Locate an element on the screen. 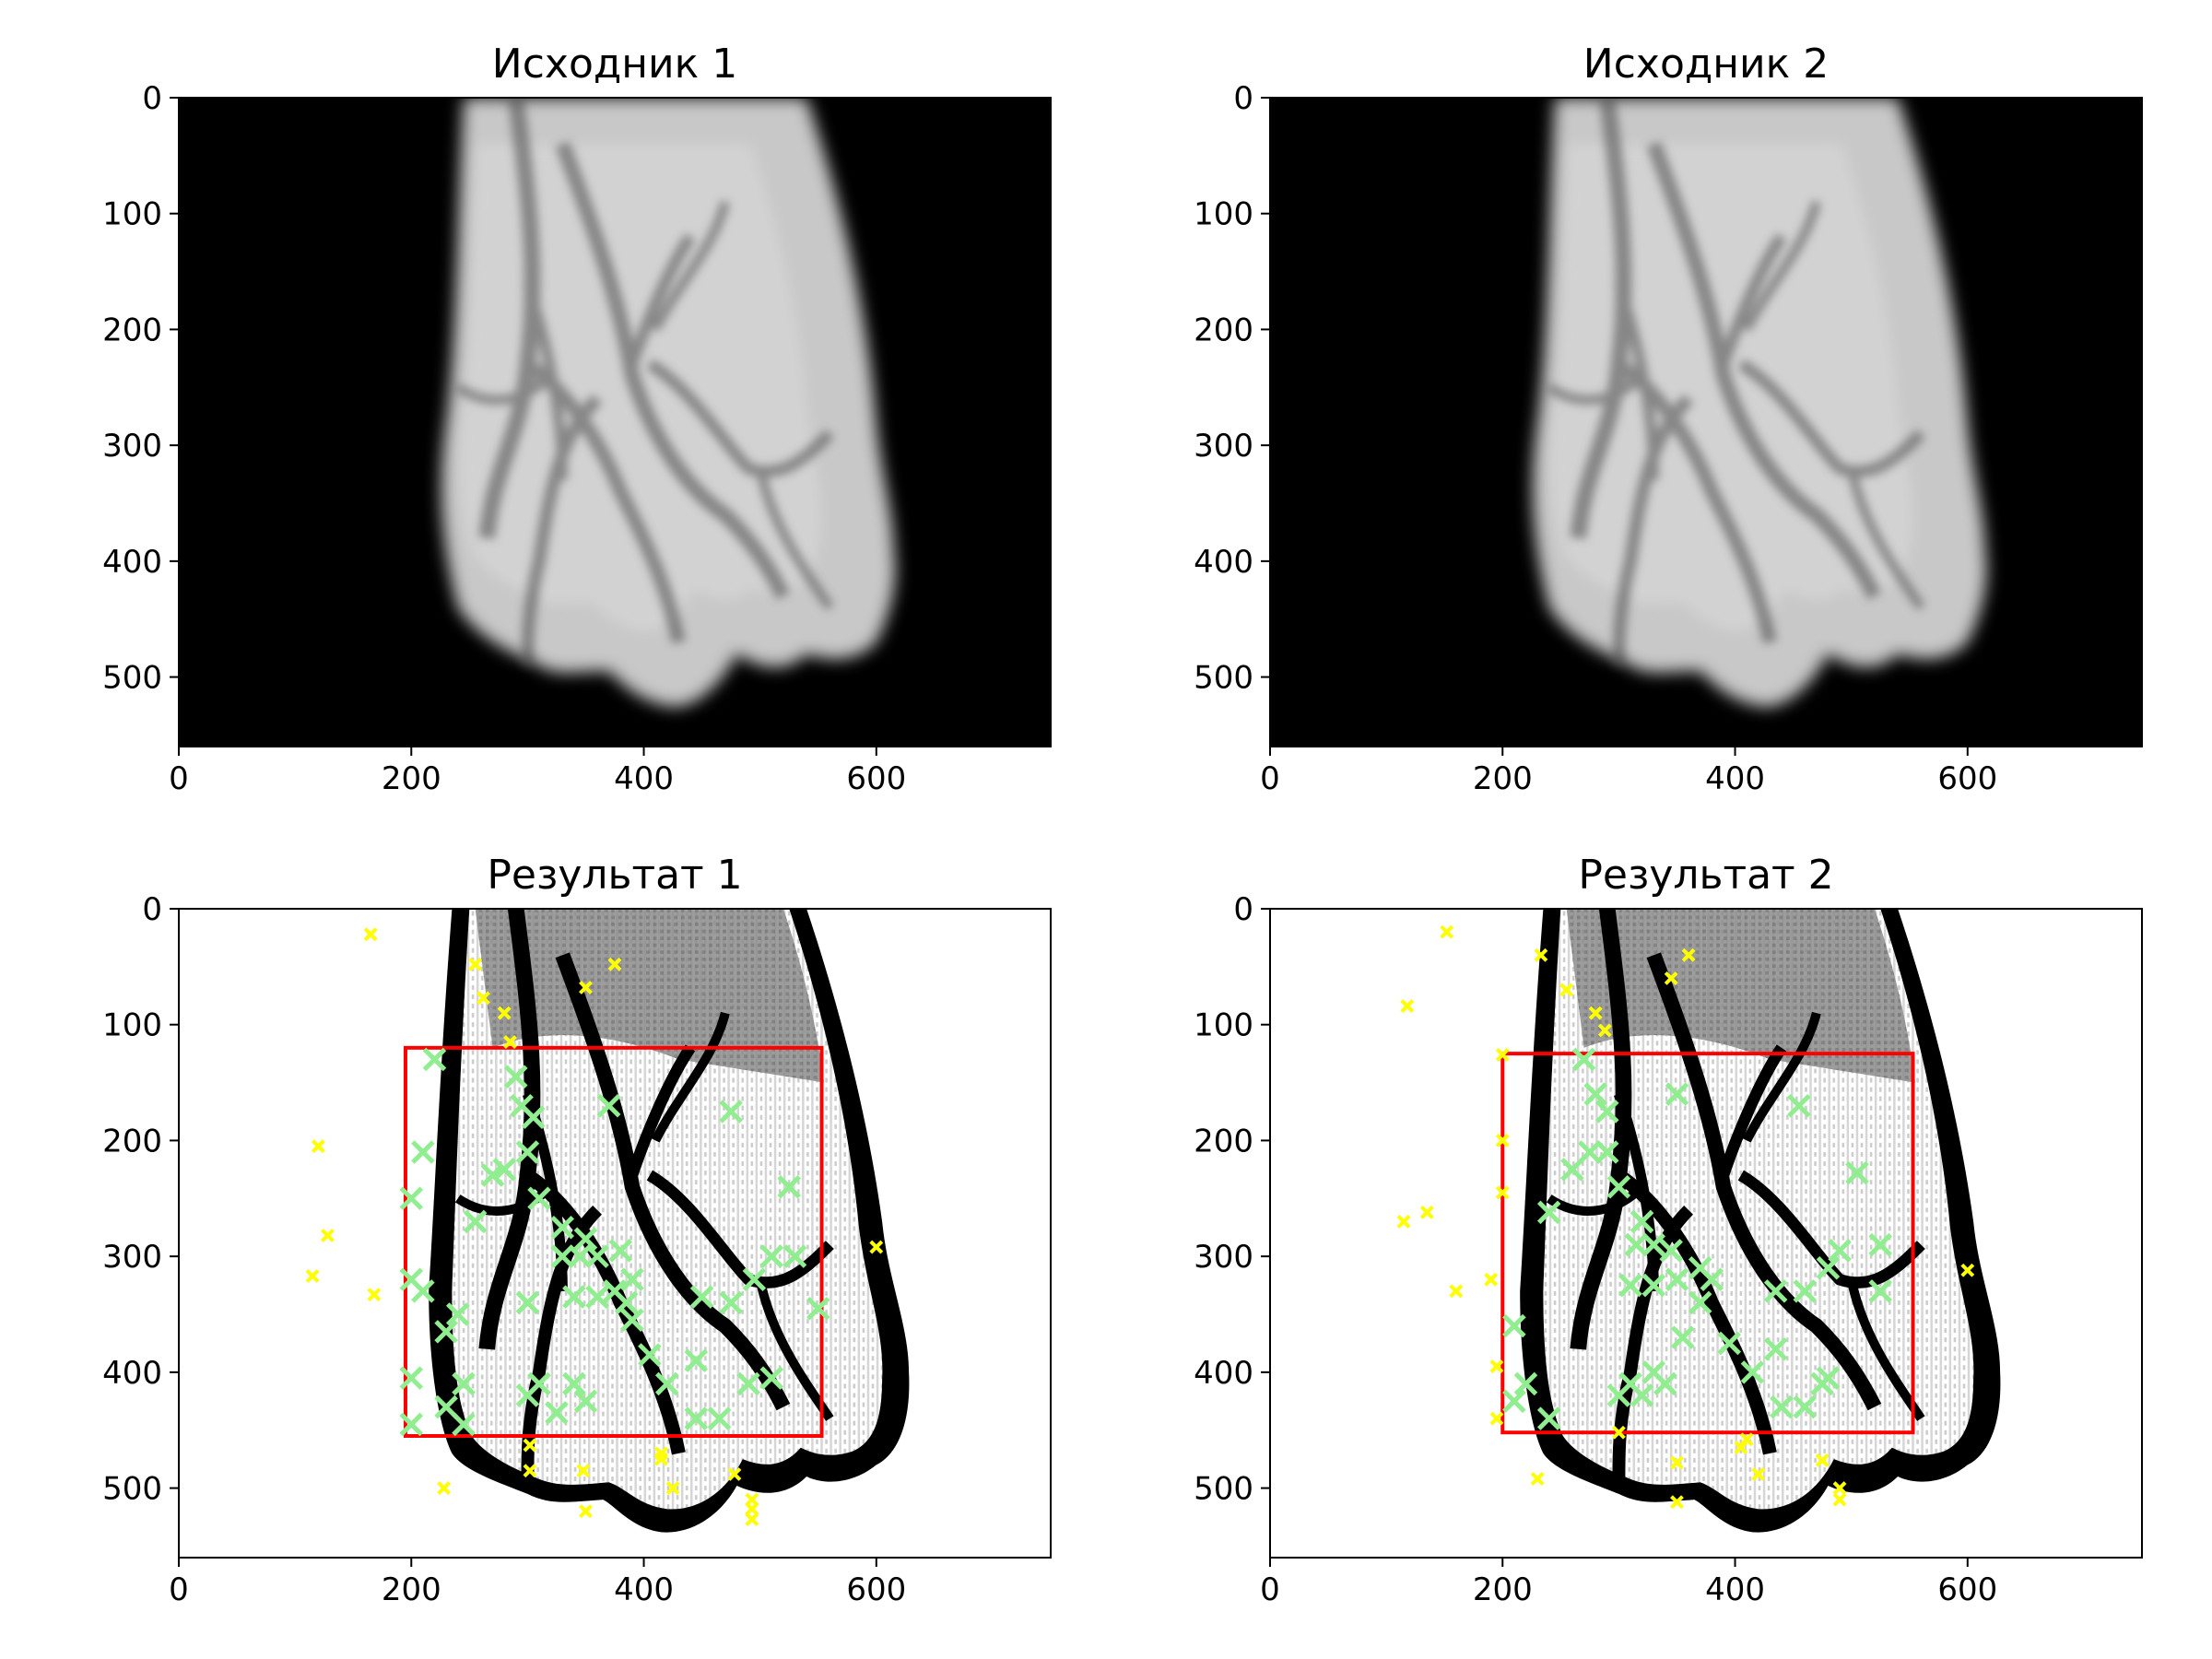  y-tick-label: 400 is located at coordinates (132, 1373).